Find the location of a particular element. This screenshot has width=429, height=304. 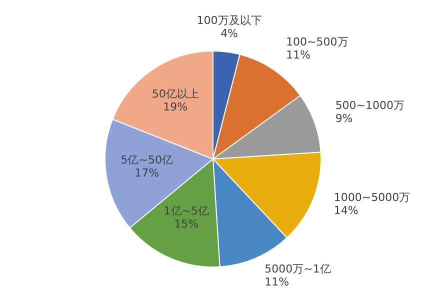

data-label: 14% is located at coordinates (346, 210).